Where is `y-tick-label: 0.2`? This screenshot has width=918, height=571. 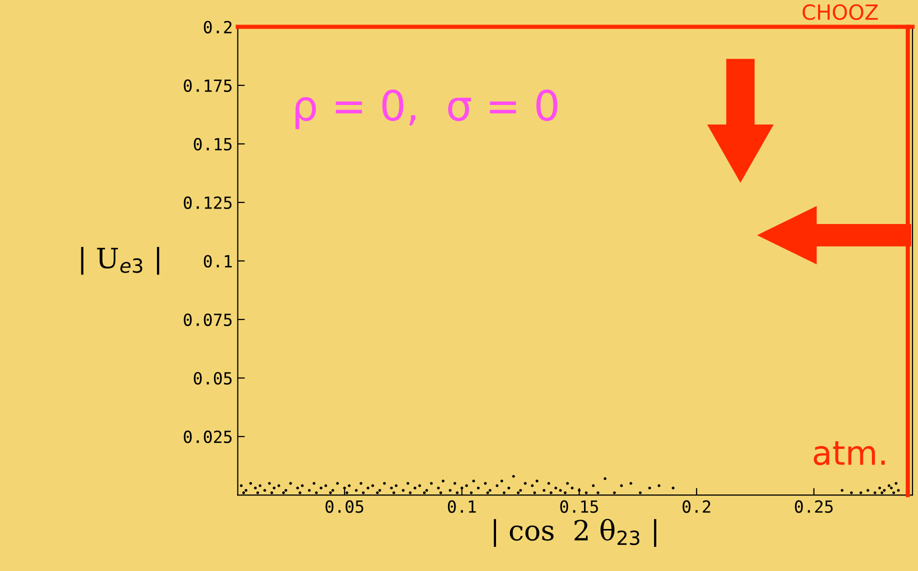 y-tick-label: 0.2 is located at coordinates (218, 27).